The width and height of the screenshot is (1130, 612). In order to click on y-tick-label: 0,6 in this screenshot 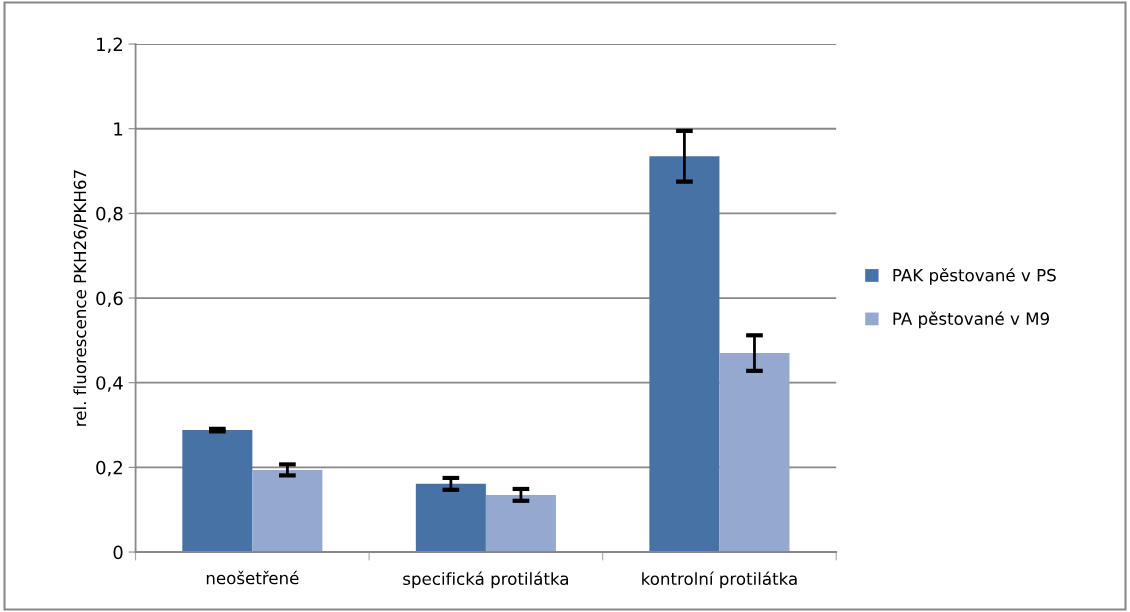, I will do `click(109, 299)`.